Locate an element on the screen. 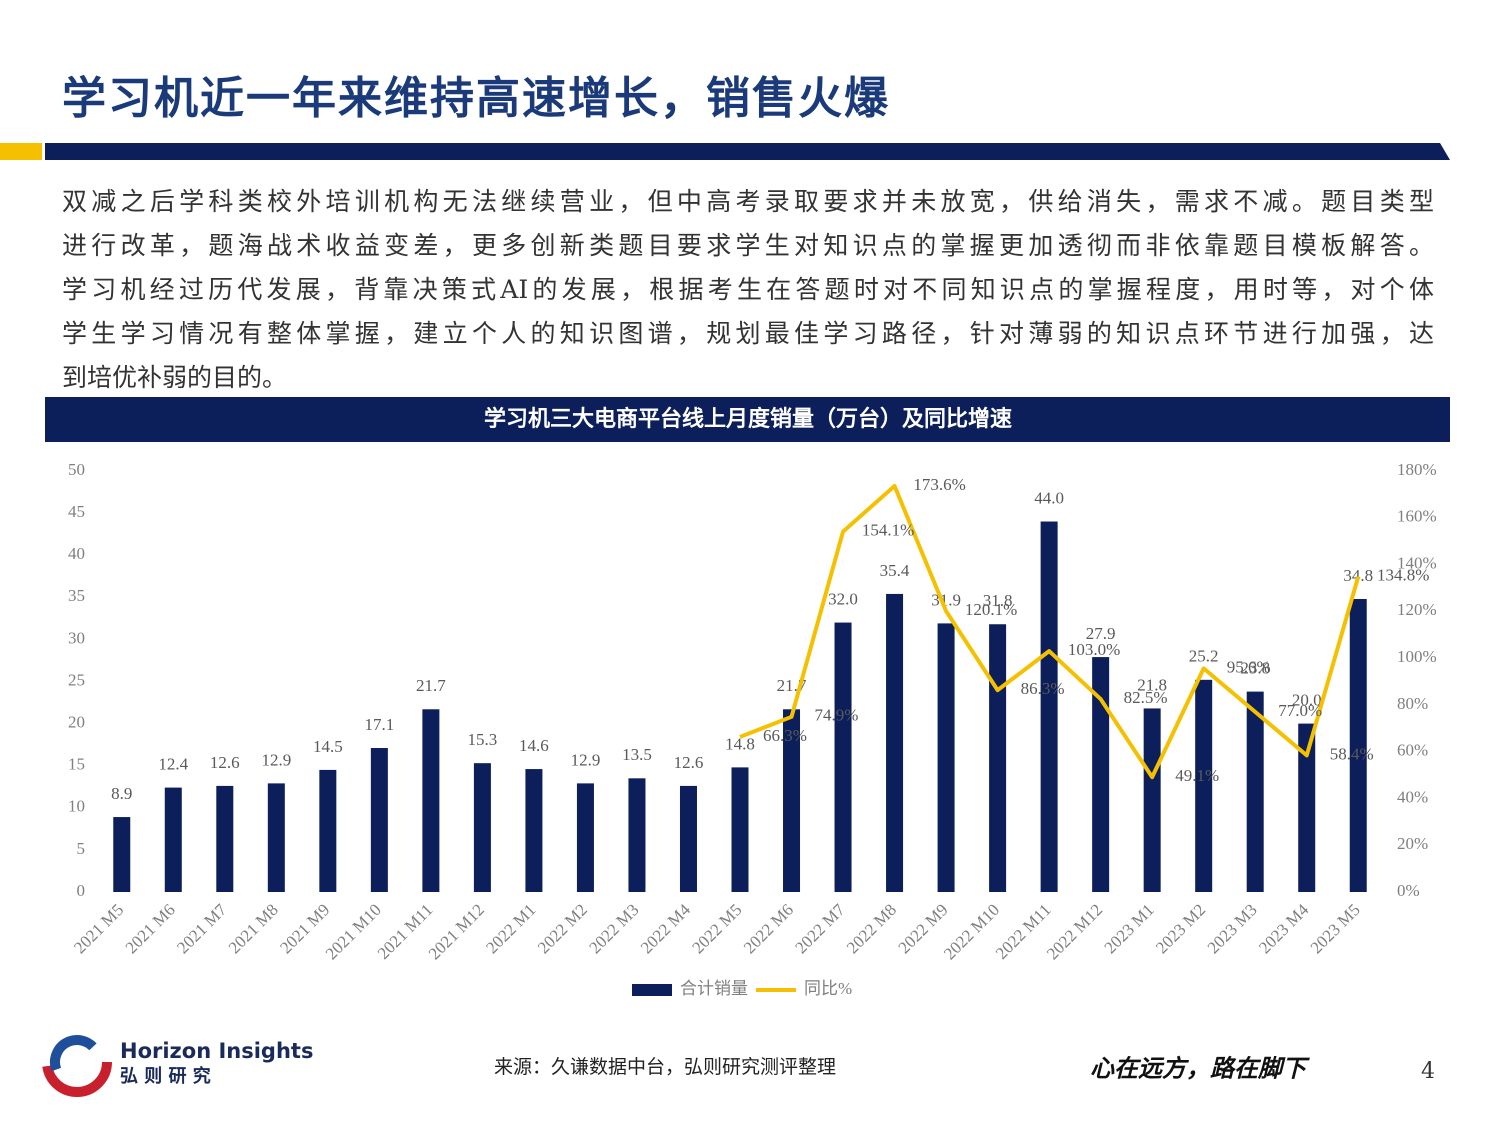 Image resolution: width=1500 pixels, height=1125 pixels. bar-label: 17.1 is located at coordinates (379, 724).